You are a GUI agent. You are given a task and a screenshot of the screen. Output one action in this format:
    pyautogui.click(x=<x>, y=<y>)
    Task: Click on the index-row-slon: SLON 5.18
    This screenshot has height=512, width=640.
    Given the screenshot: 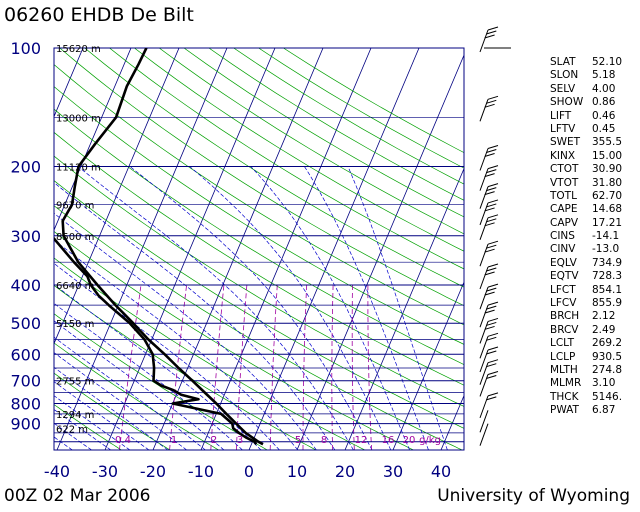 What is the action you would take?
    pyautogui.click(x=594, y=75)
    